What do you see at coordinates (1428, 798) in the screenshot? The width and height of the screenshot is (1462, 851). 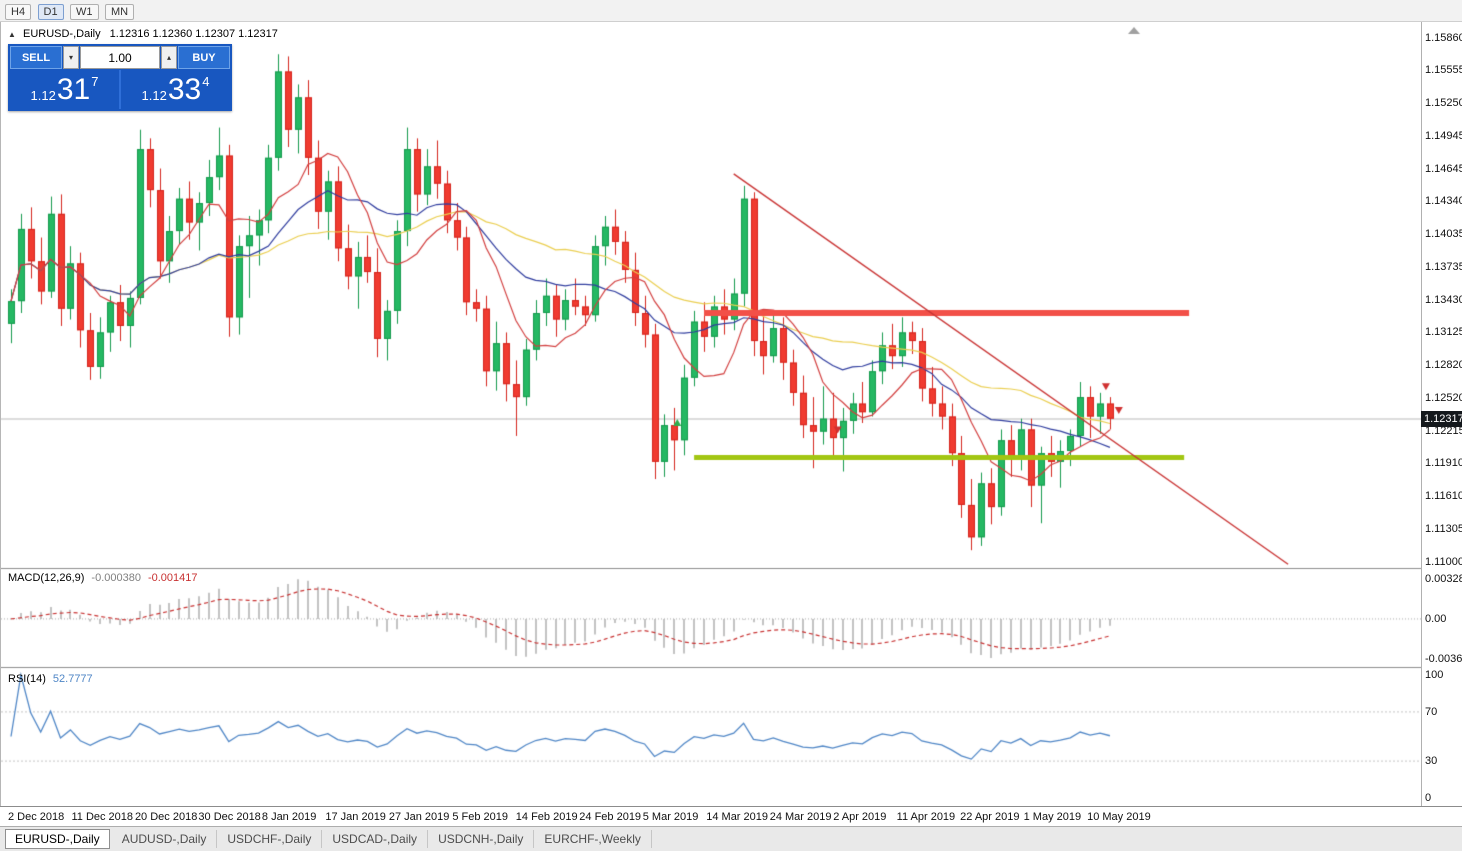 I see `rsi-axis-label: 0` at bounding box center [1428, 798].